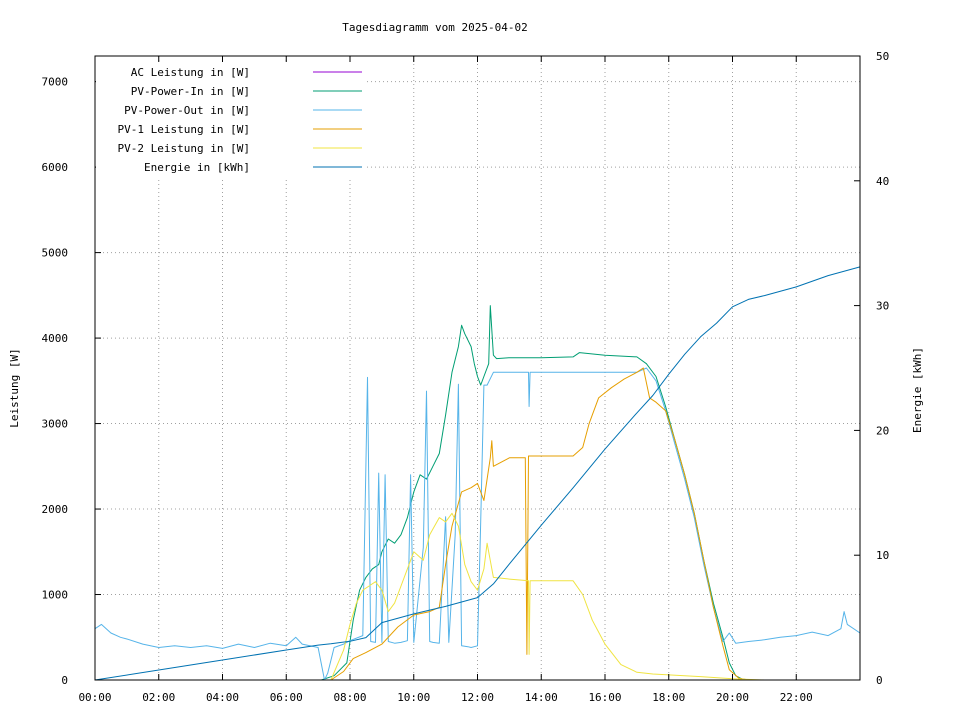 Image resolution: width=960 pixels, height=725 pixels. Describe the element at coordinates (55, 253) in the screenshot. I see `y-tick-label: 5000` at that location.